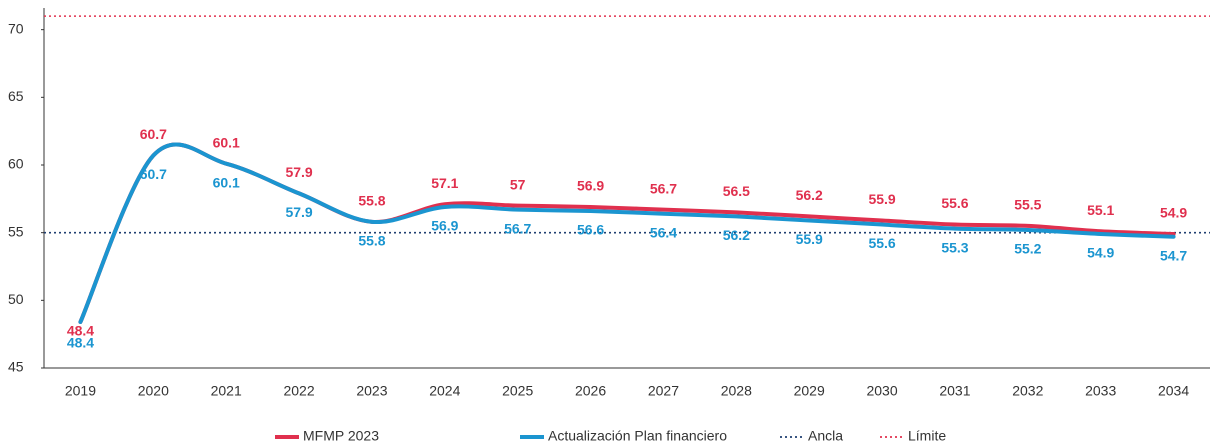 The width and height of the screenshot is (1211, 445). What do you see at coordinates (590, 230) in the screenshot?
I see `data-label: 56.6` at bounding box center [590, 230].